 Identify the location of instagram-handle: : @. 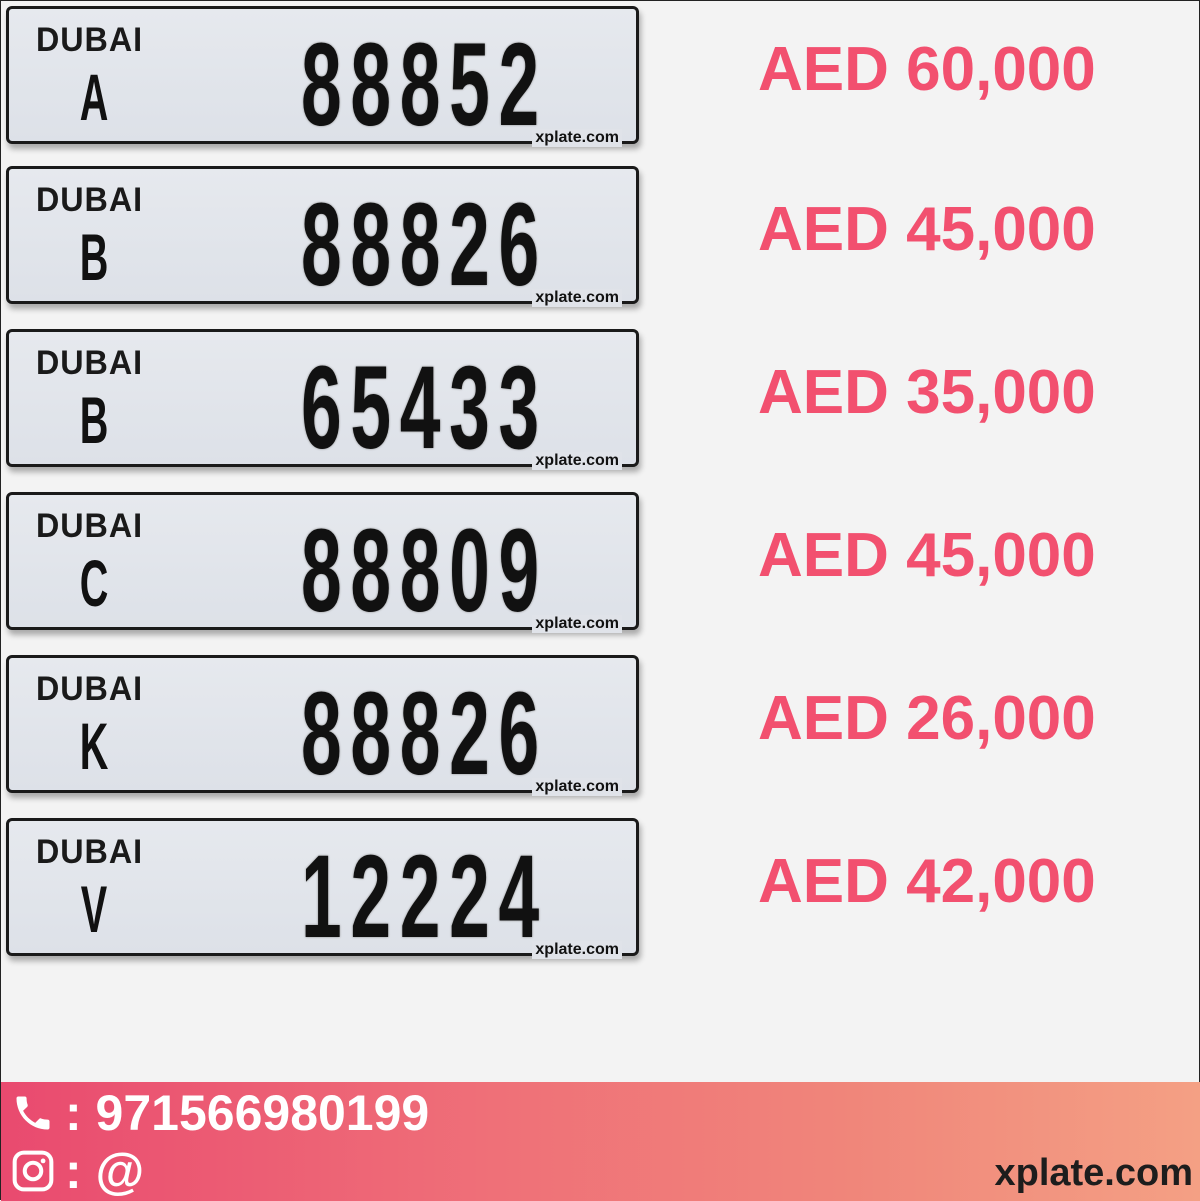
(105, 1171).